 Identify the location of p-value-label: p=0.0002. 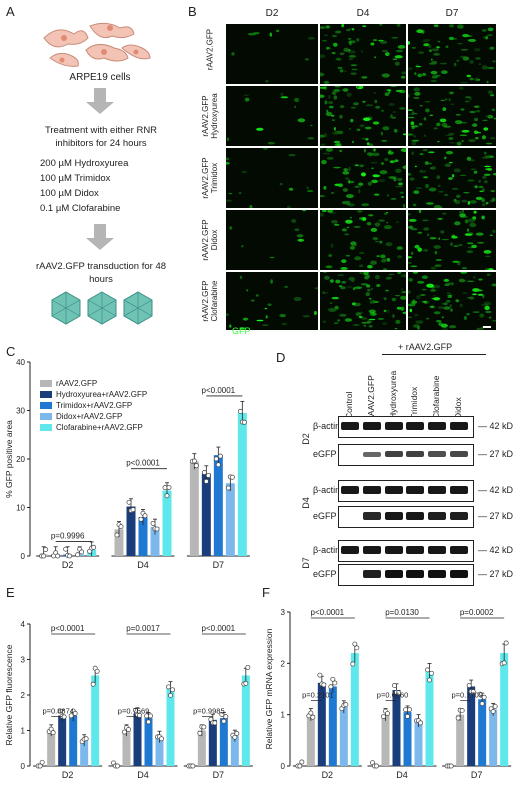
(477, 612).